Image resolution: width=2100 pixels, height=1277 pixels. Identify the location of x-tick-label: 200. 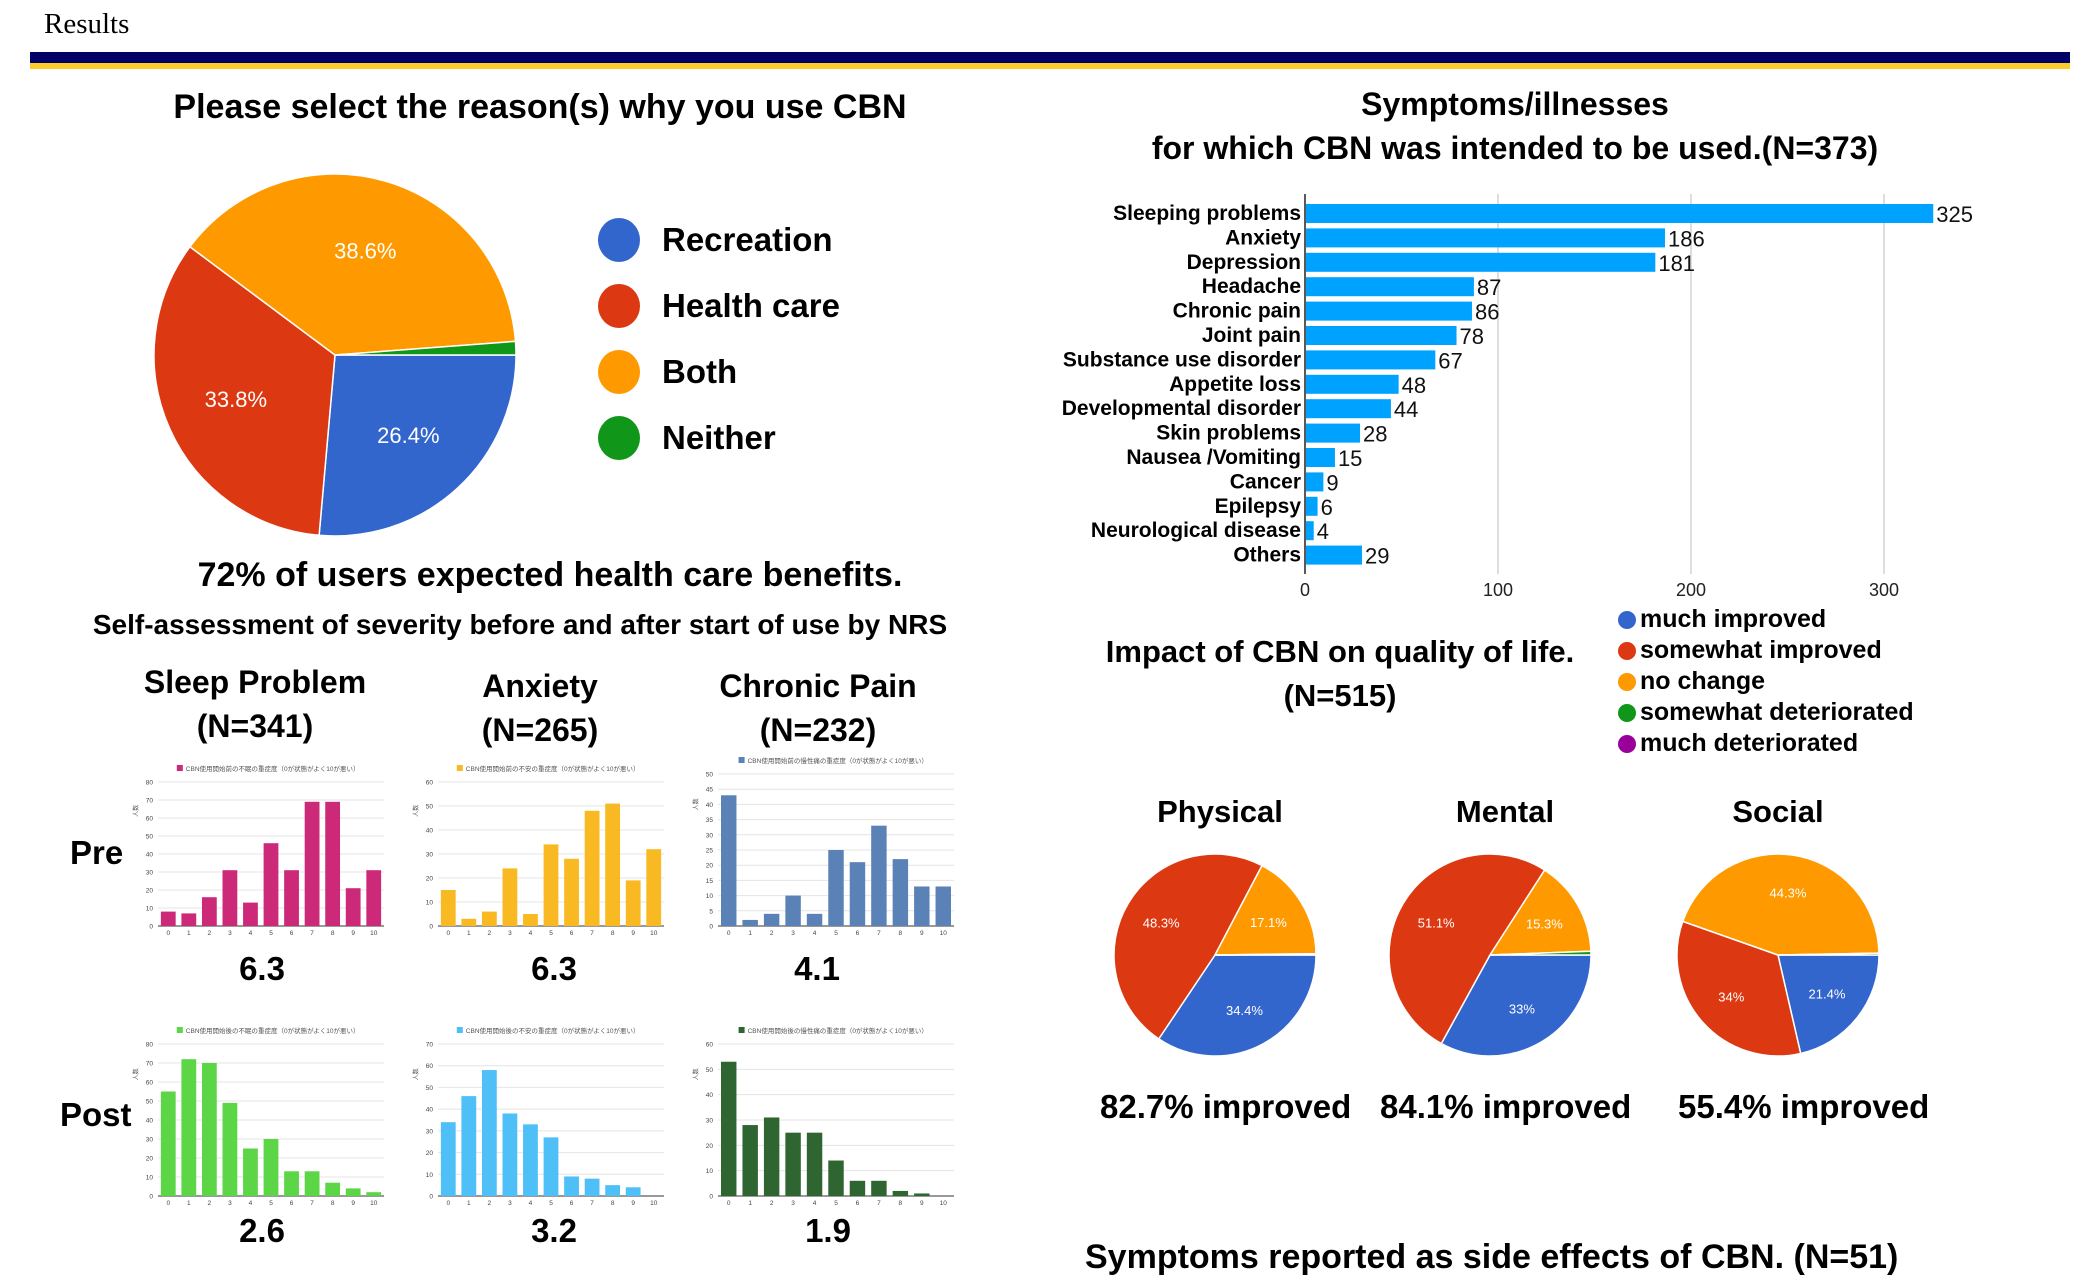
(1691, 590).